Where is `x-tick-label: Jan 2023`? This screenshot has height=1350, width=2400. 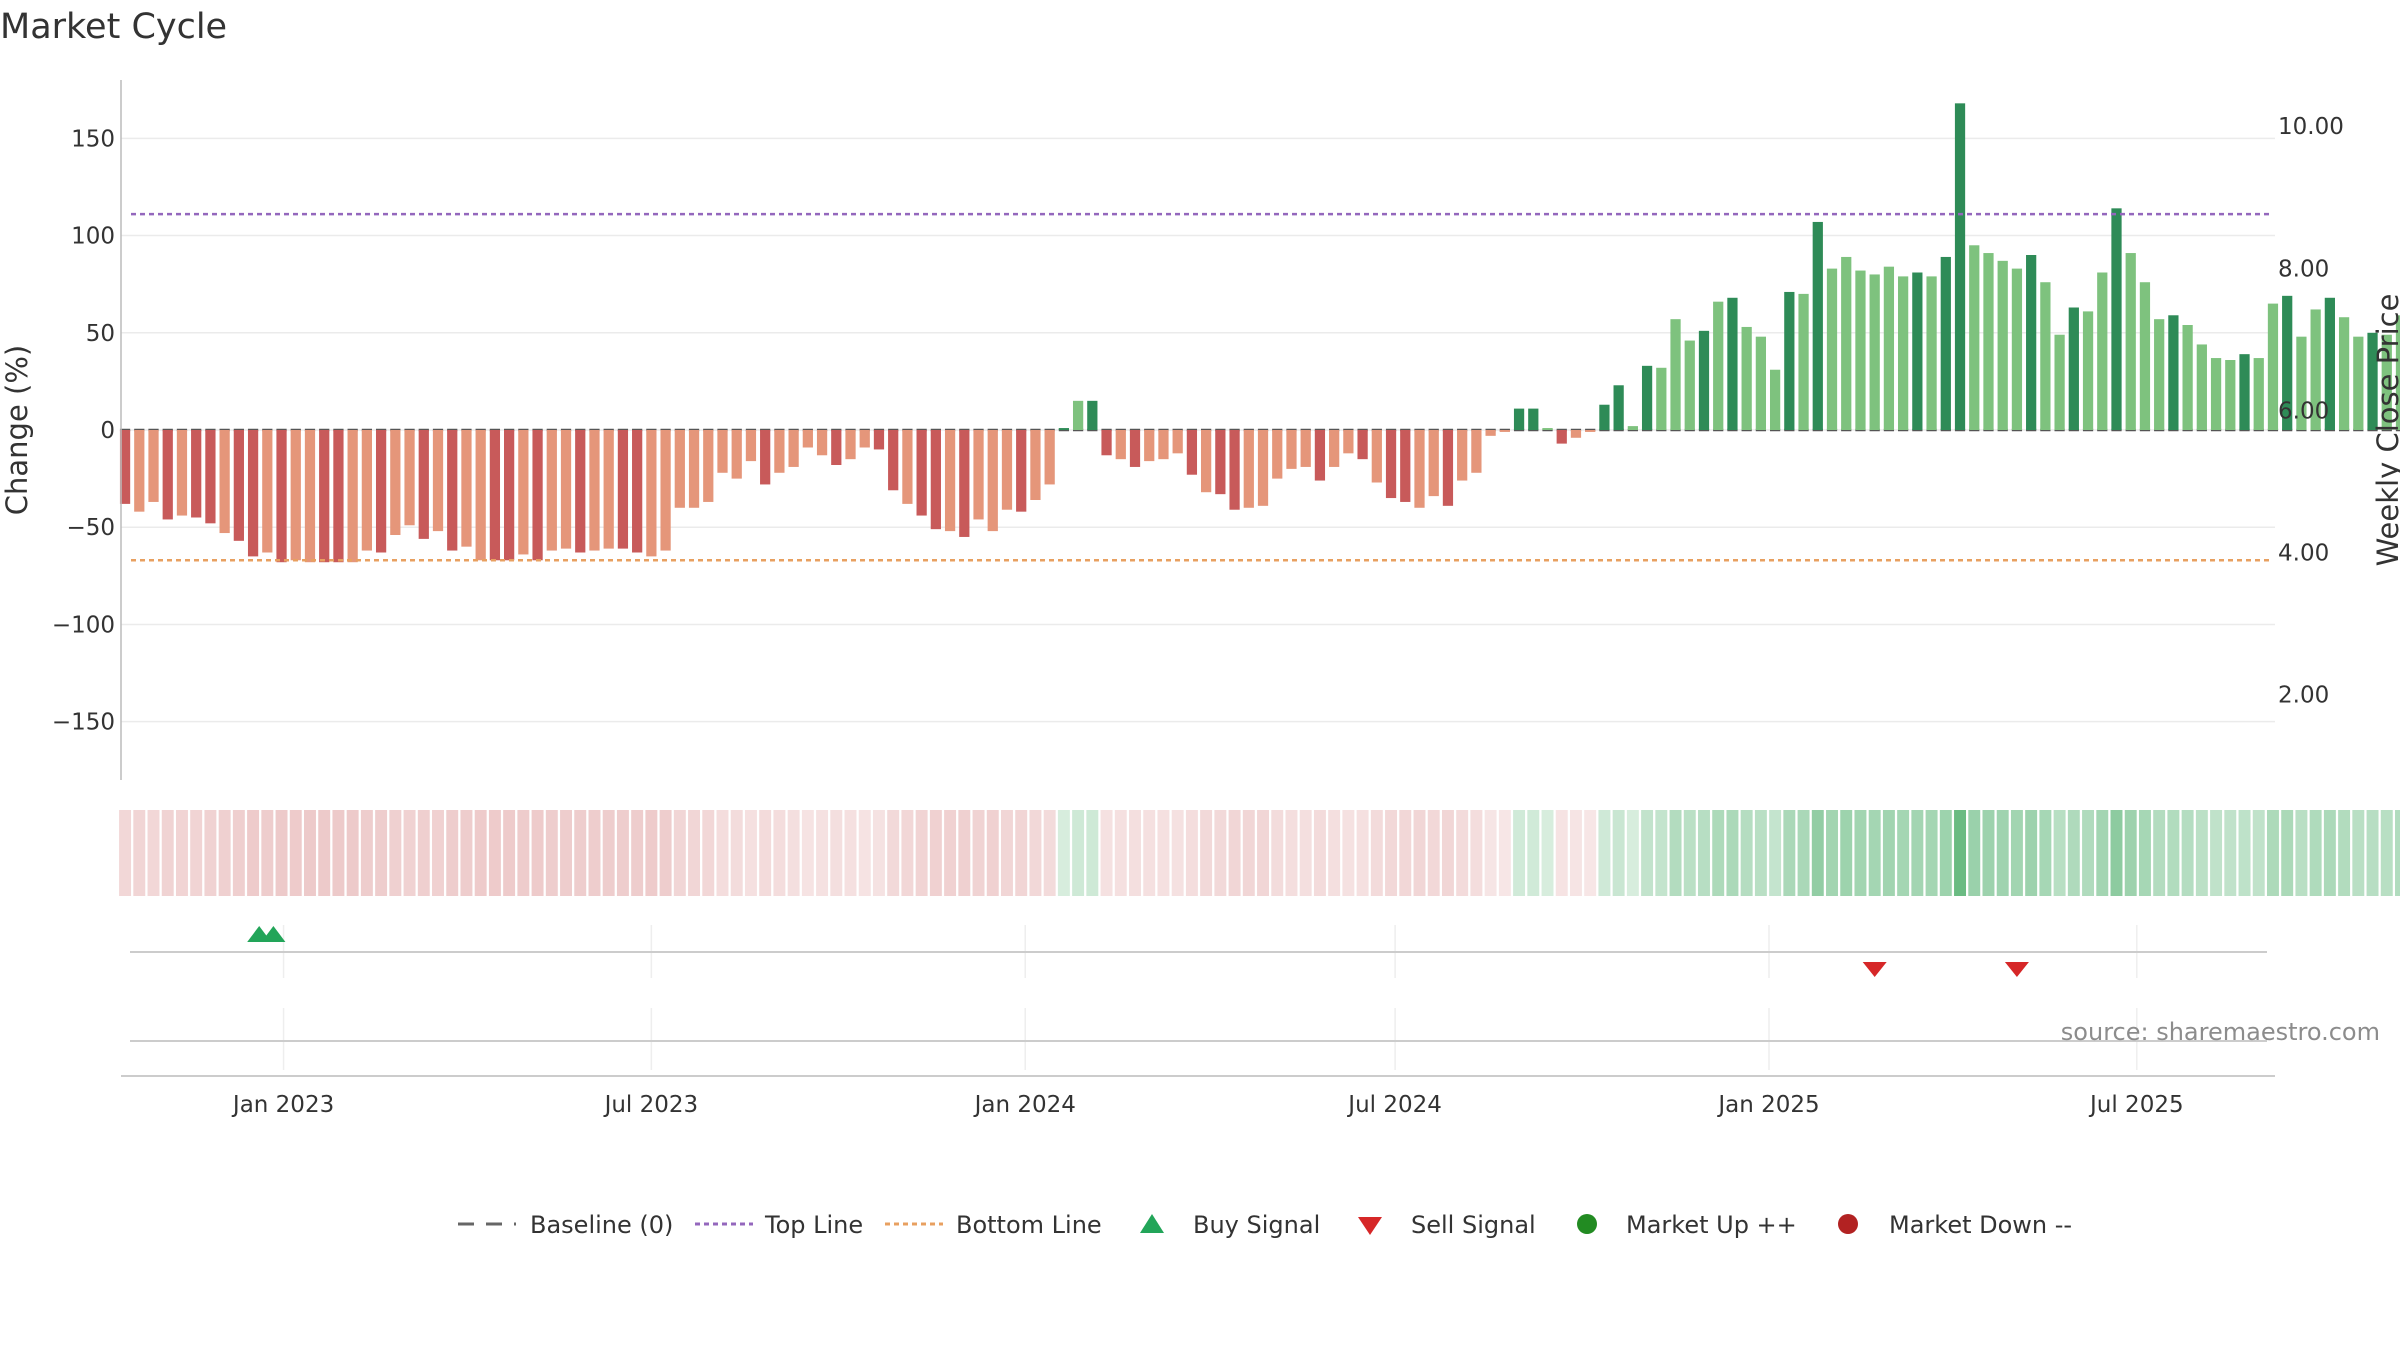 x-tick-label: Jan 2023 is located at coordinates (282, 1105).